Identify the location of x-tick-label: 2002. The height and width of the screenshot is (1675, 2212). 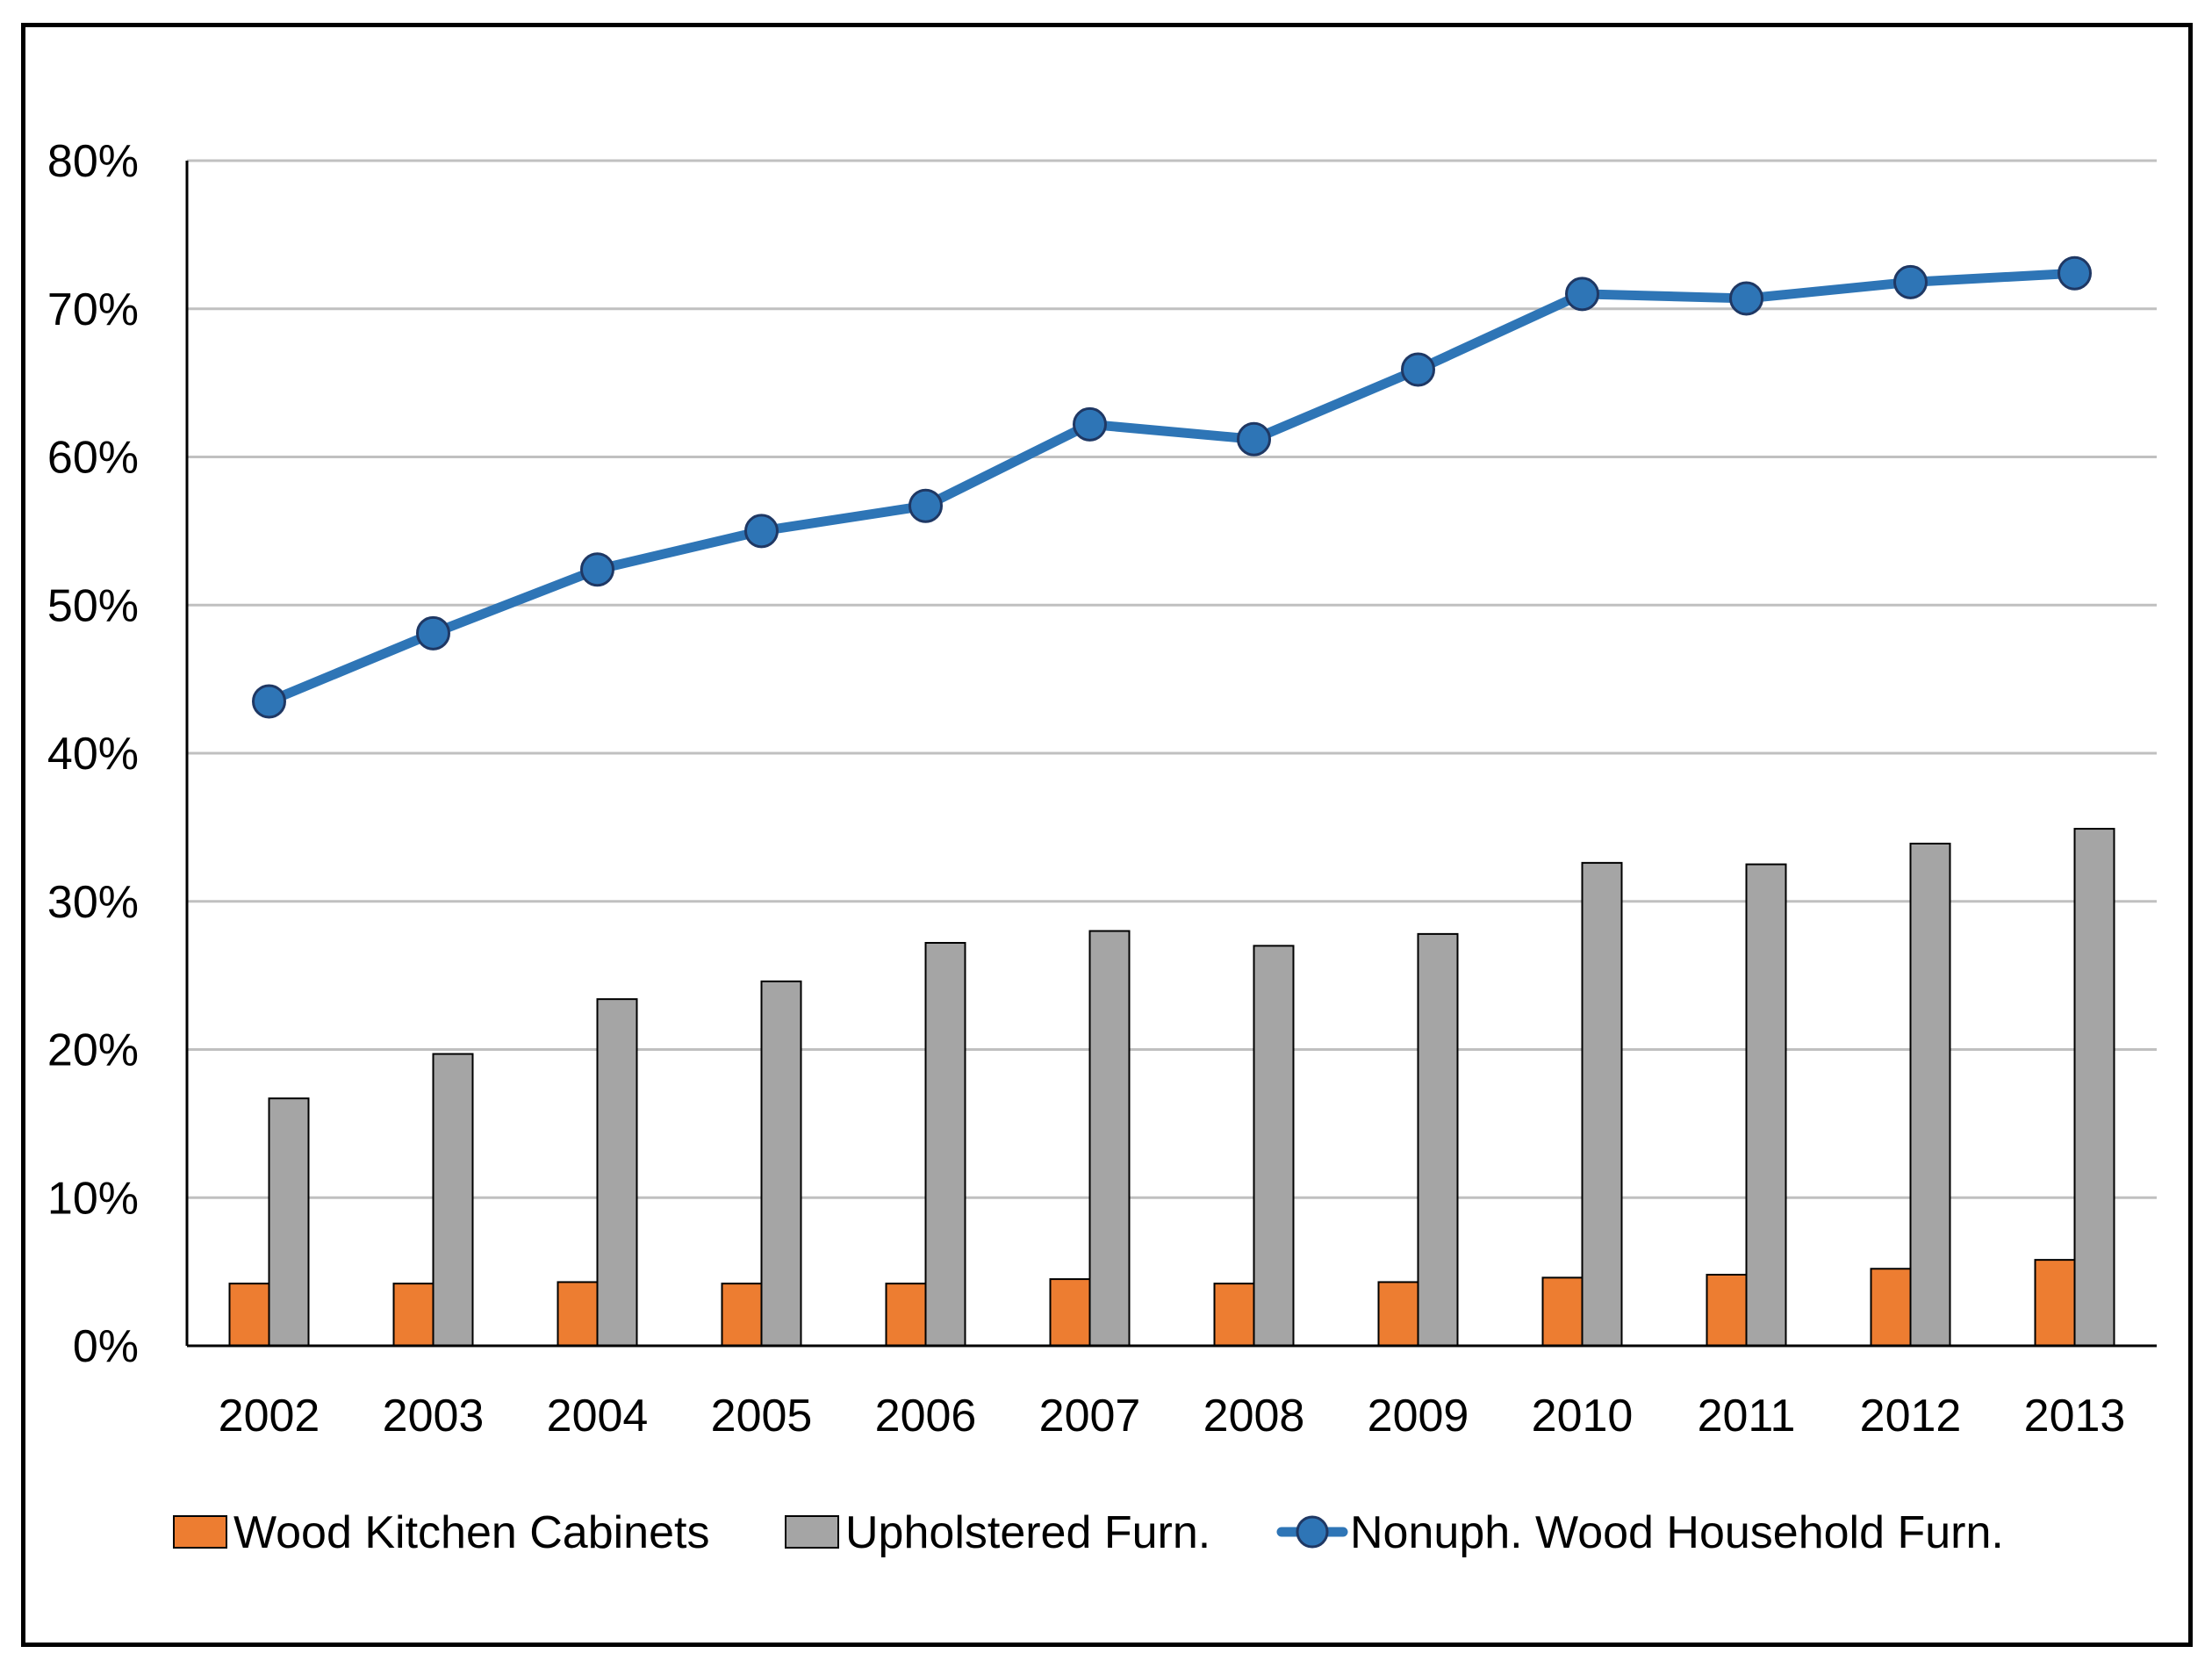
(269, 1416).